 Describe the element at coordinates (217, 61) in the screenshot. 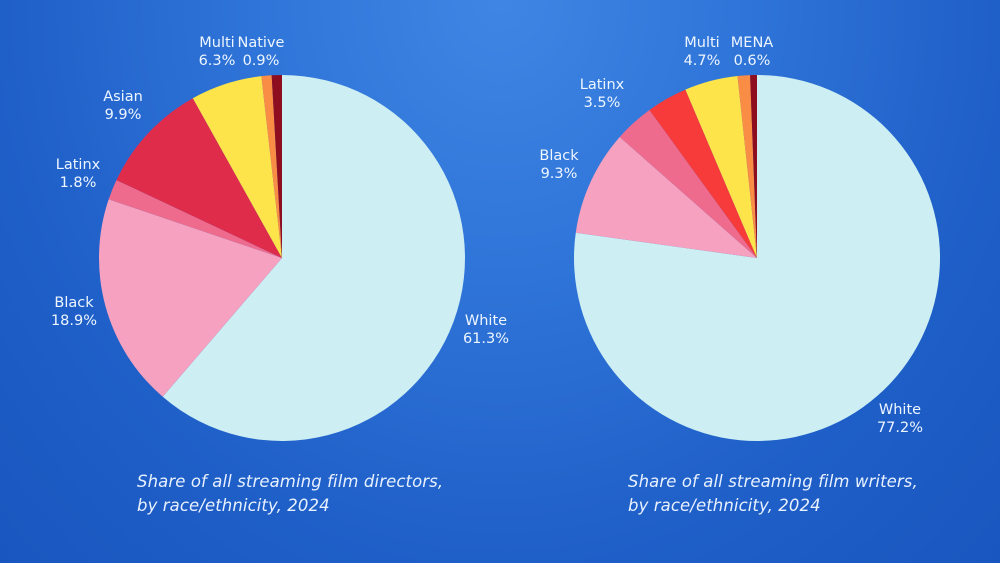

I see `directors-value-label-multi: 6.3%` at that location.